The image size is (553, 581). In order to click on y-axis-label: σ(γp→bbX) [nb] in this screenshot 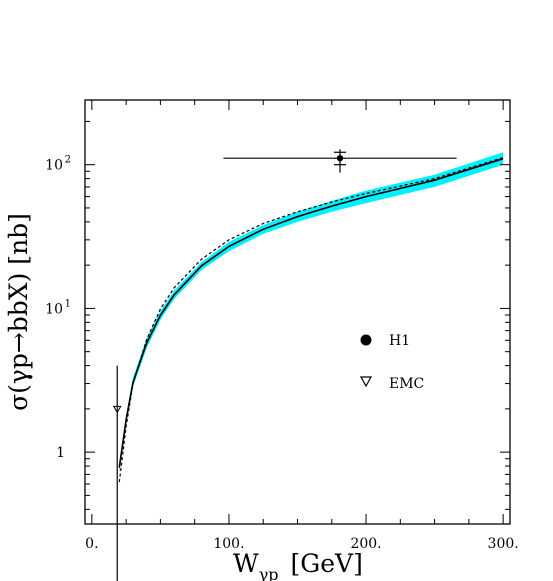, I will do `click(18, 312)`.